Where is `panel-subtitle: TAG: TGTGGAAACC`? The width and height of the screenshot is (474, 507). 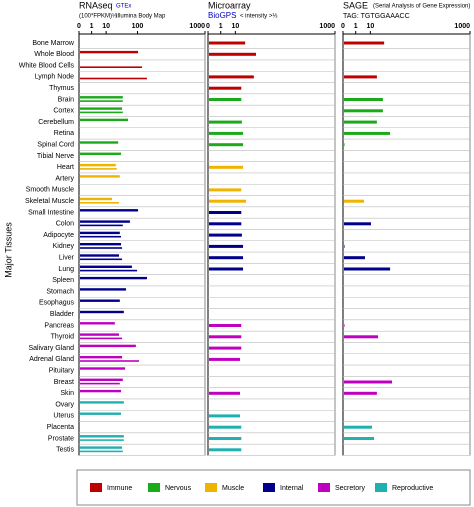
panel-subtitle: TAG: TGTGGAAACC is located at coordinates (376, 16).